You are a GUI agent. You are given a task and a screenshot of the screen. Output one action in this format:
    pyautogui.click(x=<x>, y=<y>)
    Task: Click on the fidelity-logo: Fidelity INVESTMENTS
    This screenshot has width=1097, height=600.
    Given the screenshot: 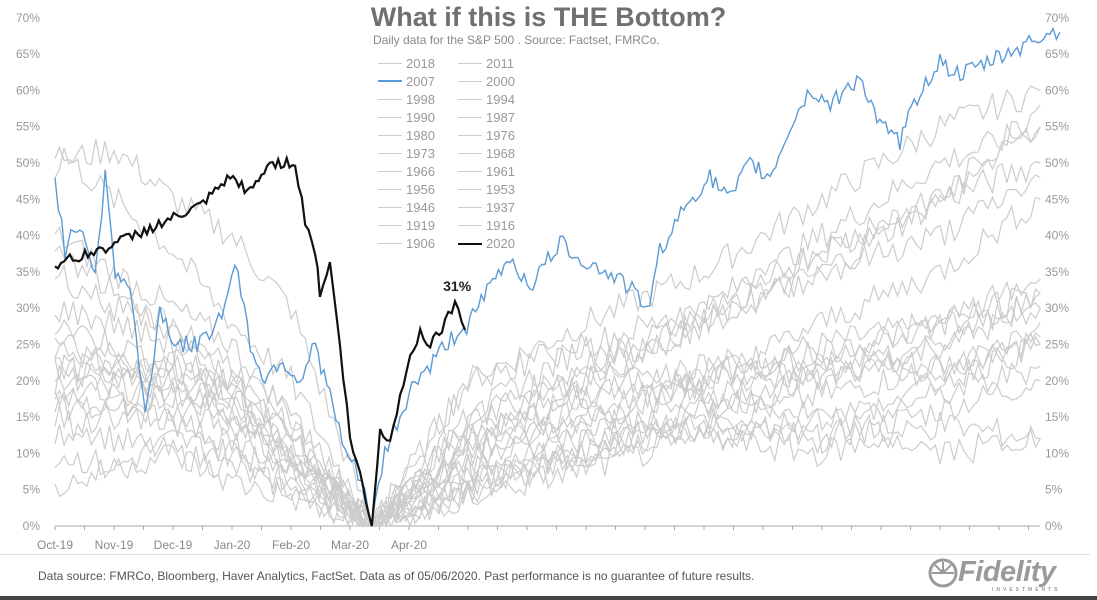 What is the action you would take?
    pyautogui.click(x=993, y=574)
    